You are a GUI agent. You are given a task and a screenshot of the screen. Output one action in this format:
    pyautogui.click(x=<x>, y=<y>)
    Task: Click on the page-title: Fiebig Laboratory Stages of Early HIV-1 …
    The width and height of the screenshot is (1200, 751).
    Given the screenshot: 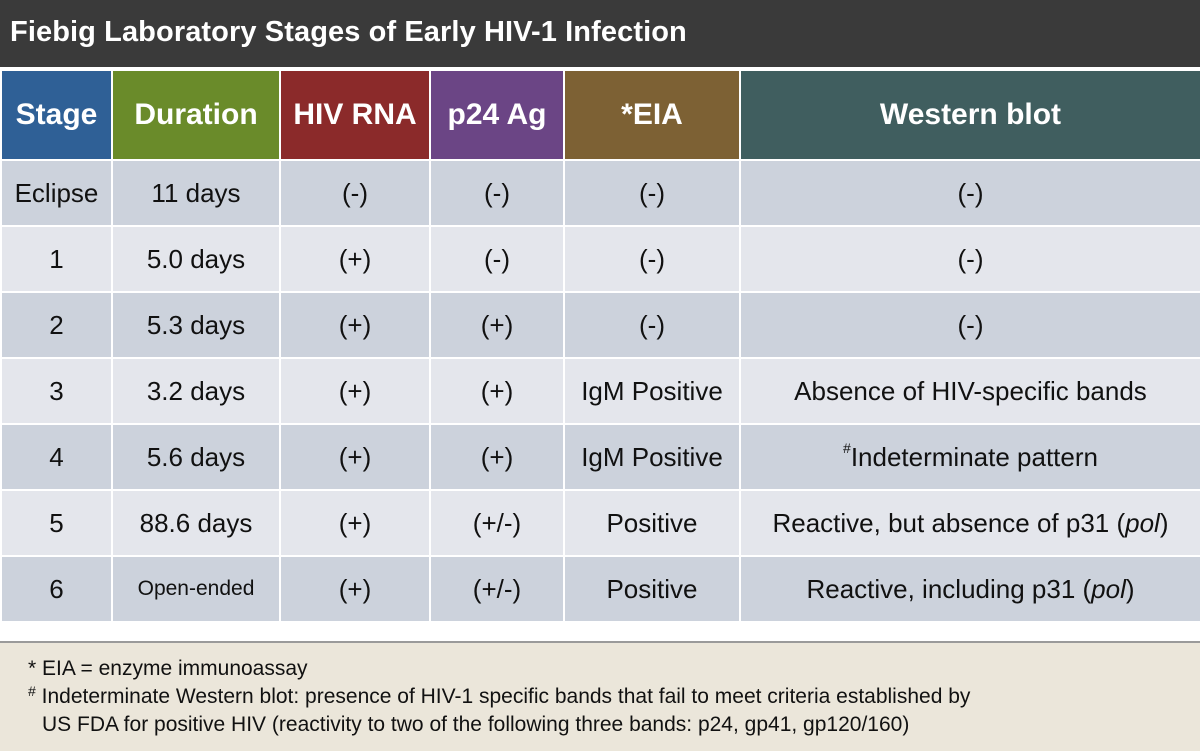 What is the action you would take?
    pyautogui.click(x=348, y=32)
    